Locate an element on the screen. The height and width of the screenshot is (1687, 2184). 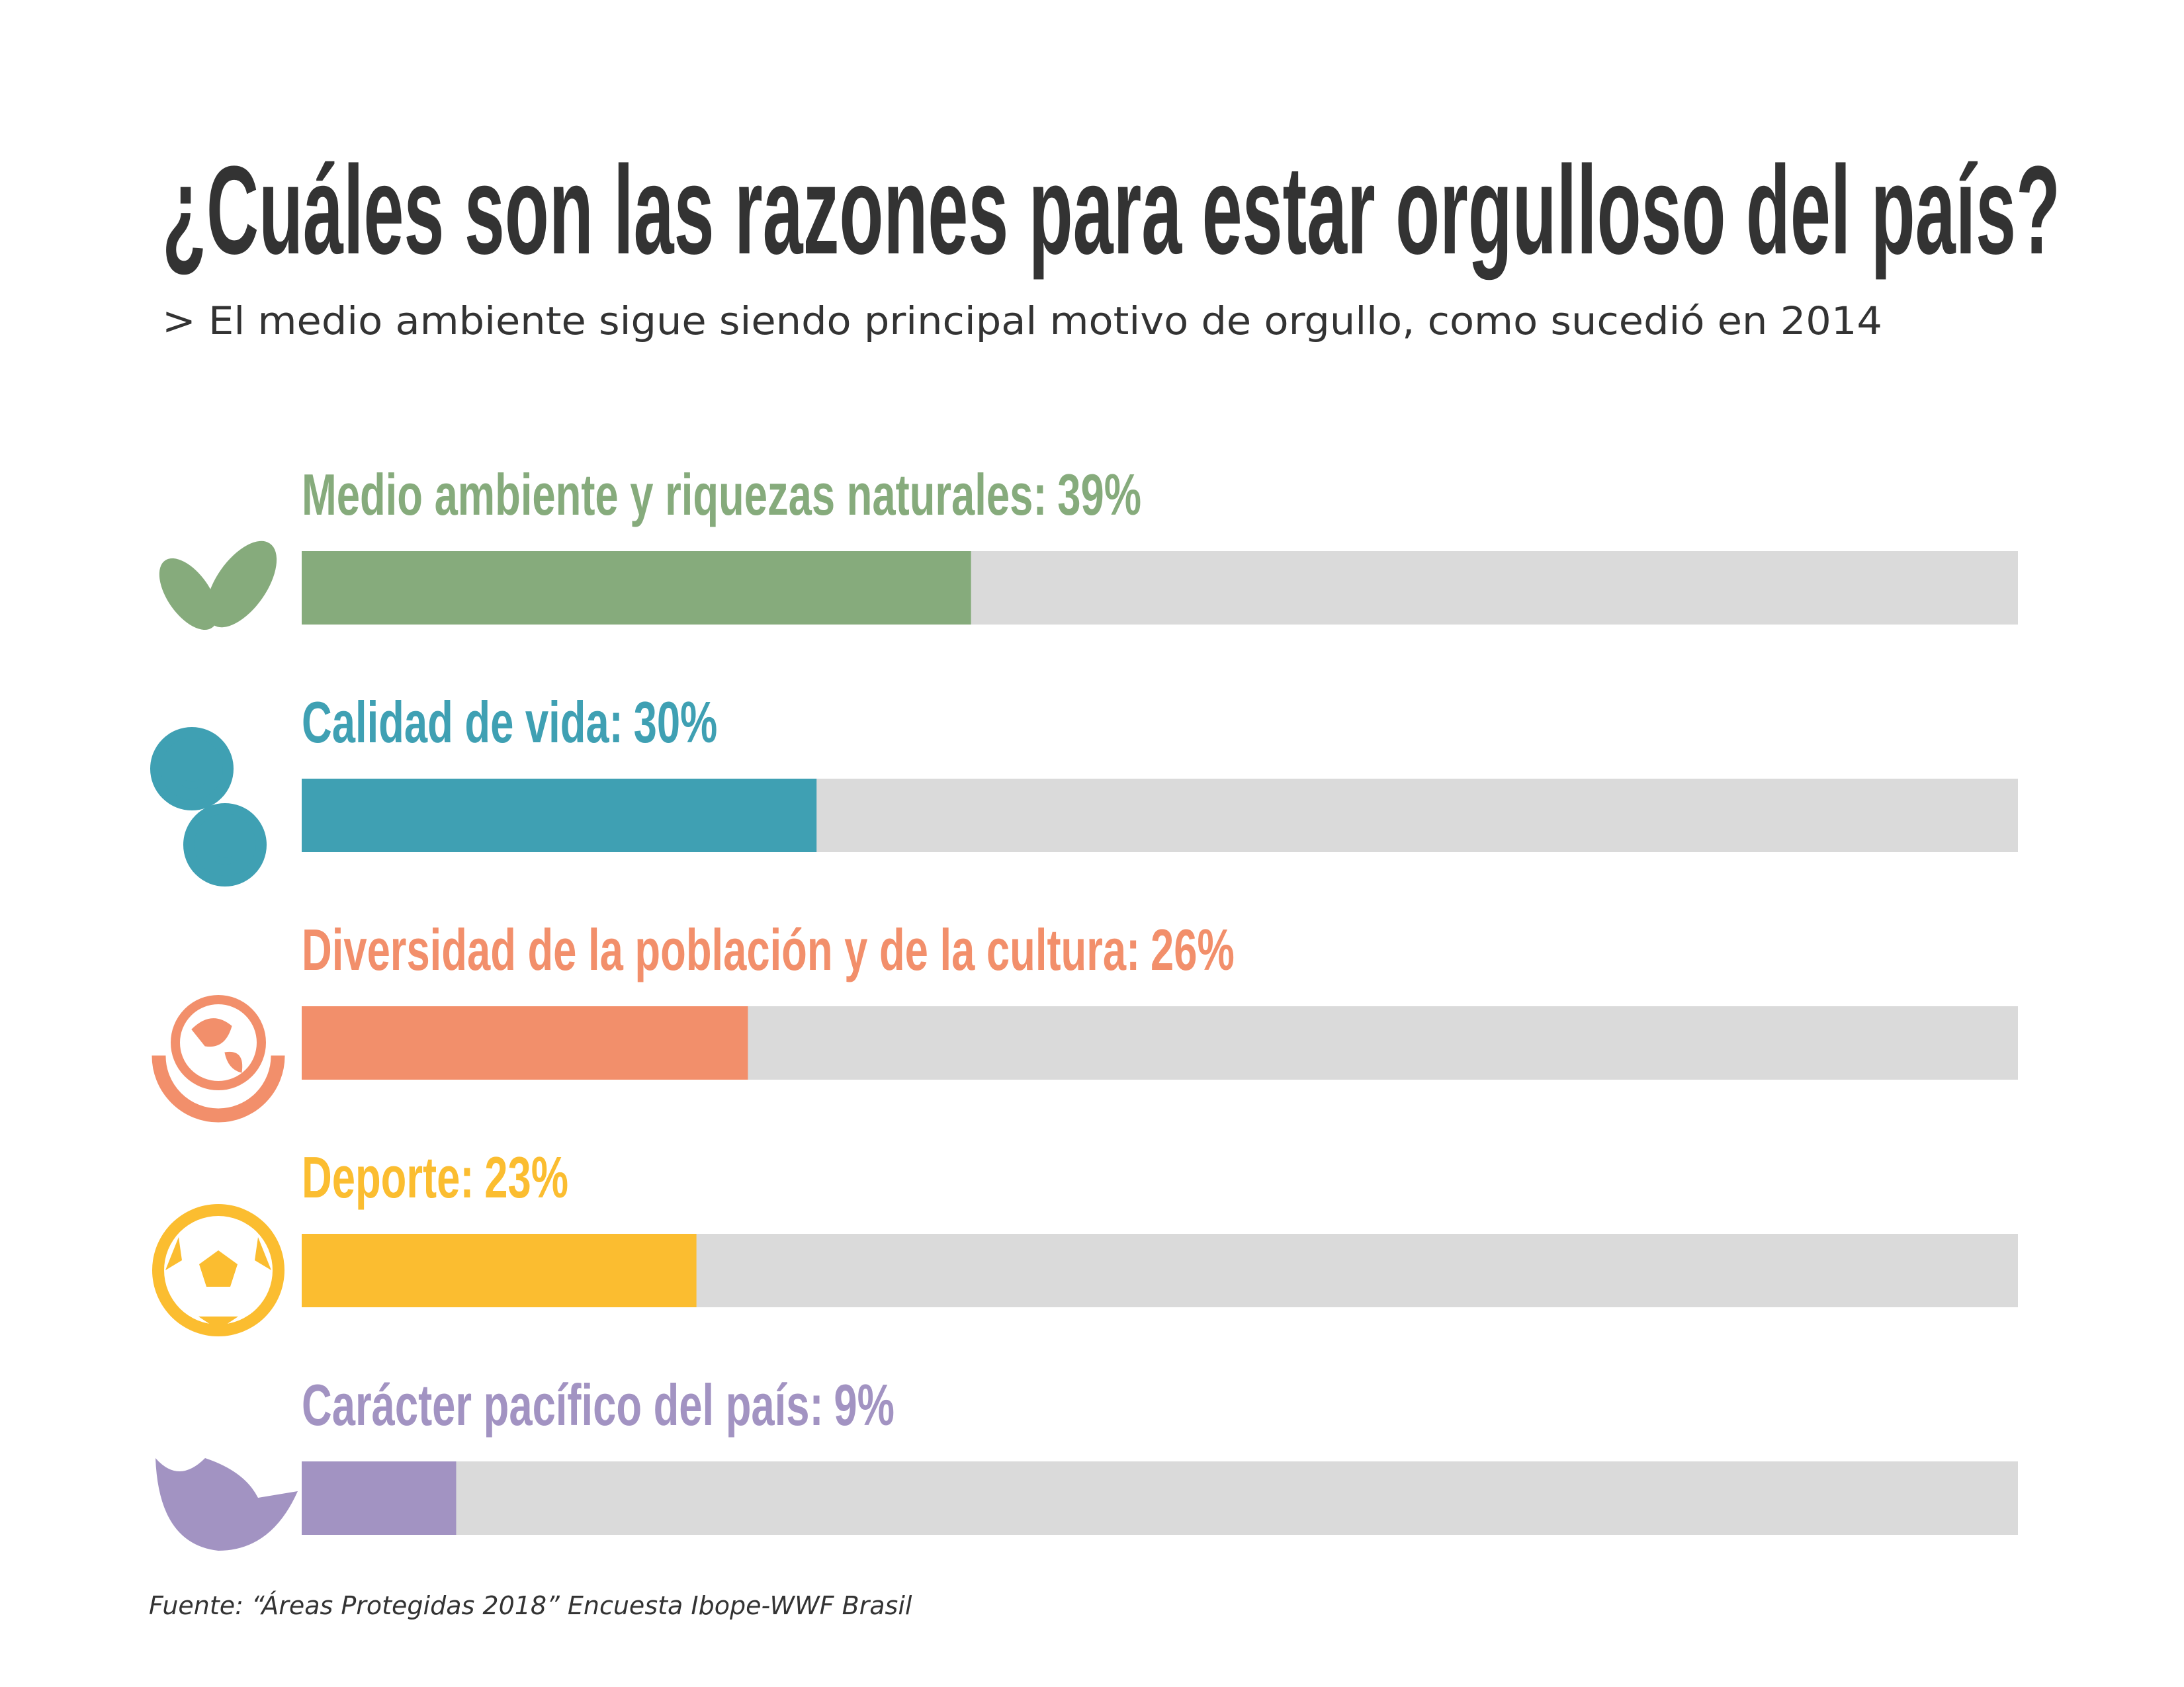
value-label: 23% is located at coordinates (526, 1178).